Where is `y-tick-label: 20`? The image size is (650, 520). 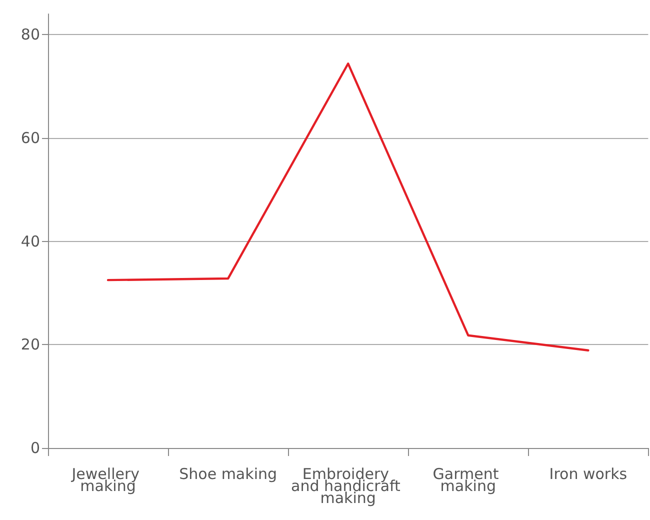 y-tick-label: 20 is located at coordinates (30, 345).